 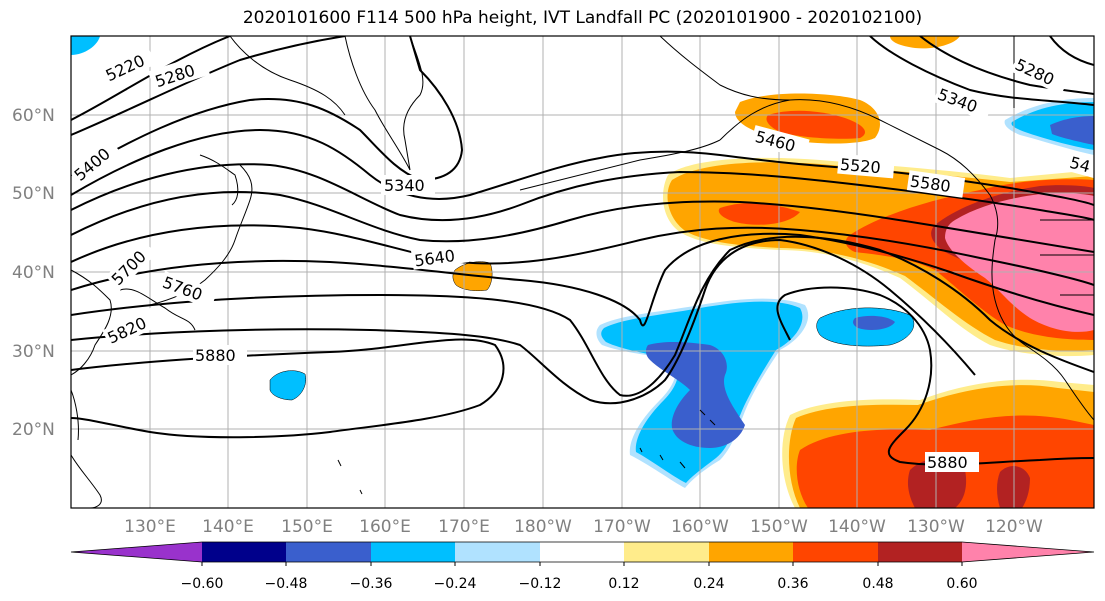 I want to click on latitude-labels: 60°N 50°N 40°N 30°N 20°N, so click(x=33, y=273).